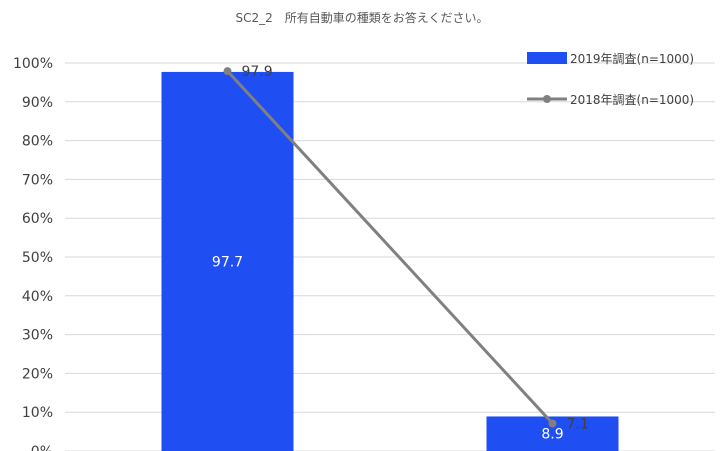  I want to click on y-tick-label: 0%, so click(42, 447).